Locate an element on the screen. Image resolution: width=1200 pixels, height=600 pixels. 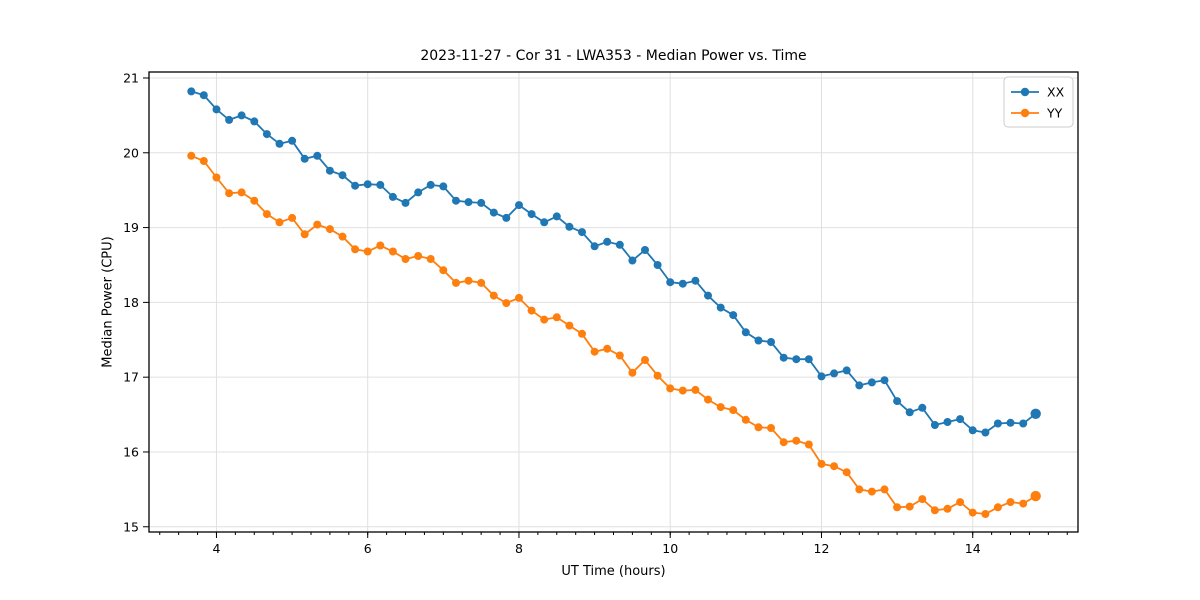
y-tick-label: 18 is located at coordinates (131, 302).